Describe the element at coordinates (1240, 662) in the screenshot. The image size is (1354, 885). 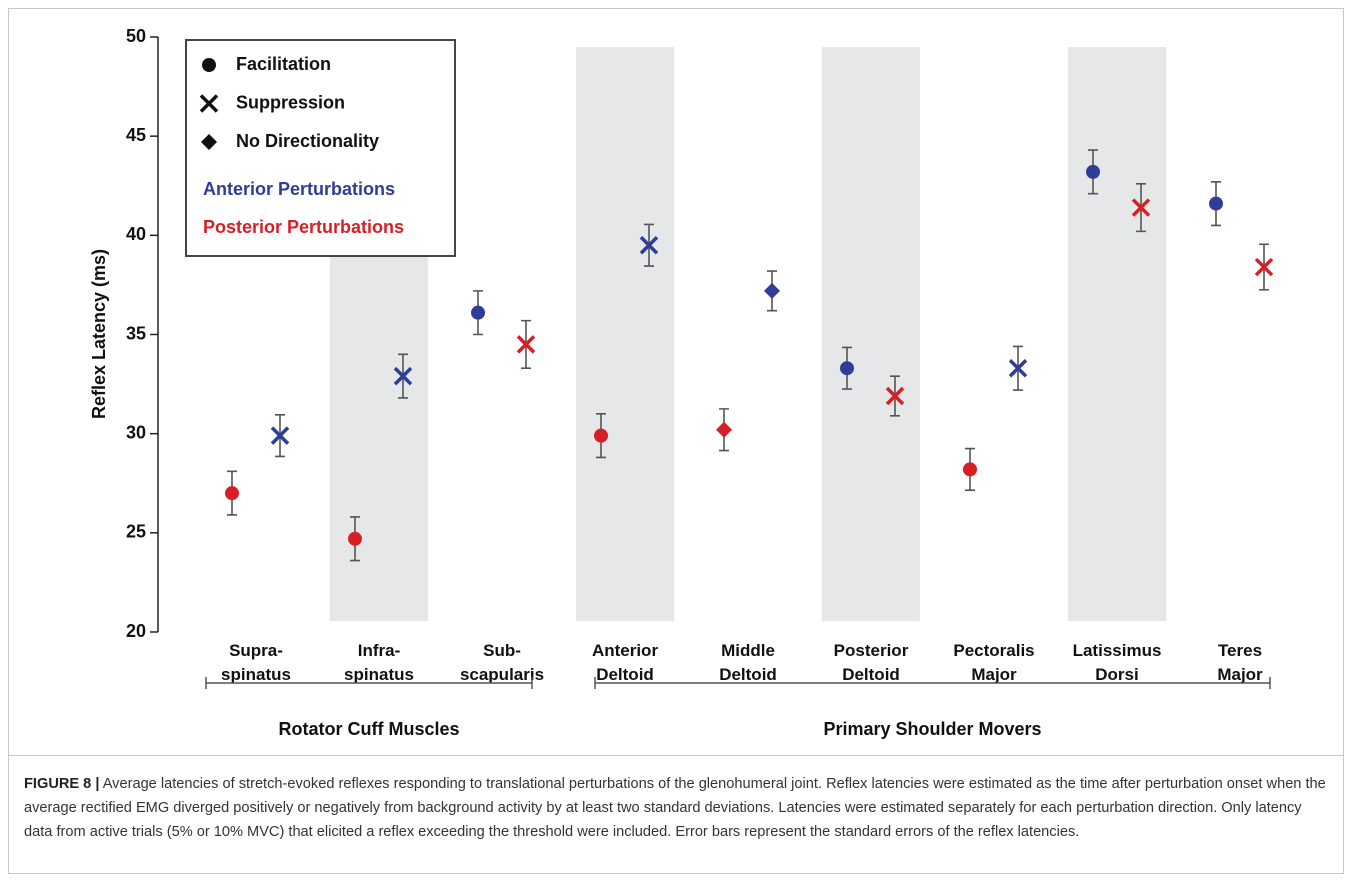
I see `x-tick-label: Teres Major` at that location.